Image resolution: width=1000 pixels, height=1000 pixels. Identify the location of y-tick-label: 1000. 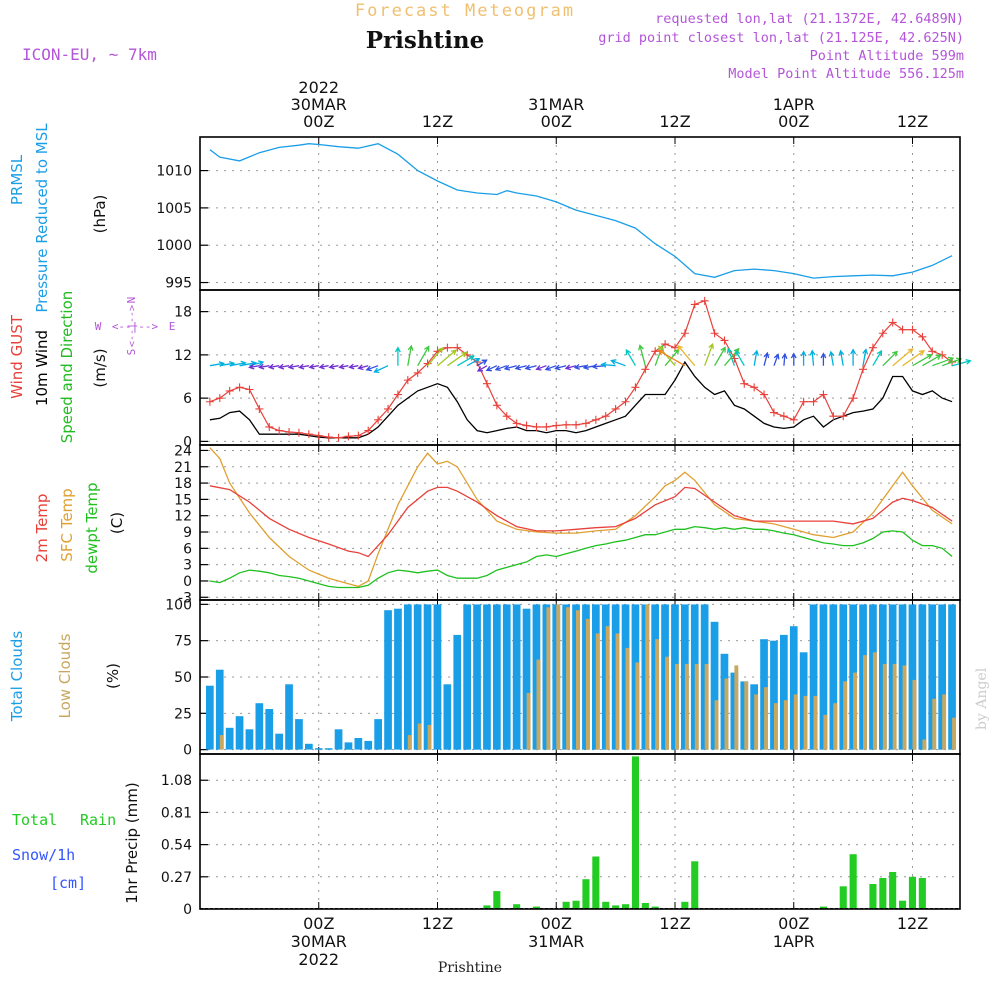
(174, 246).